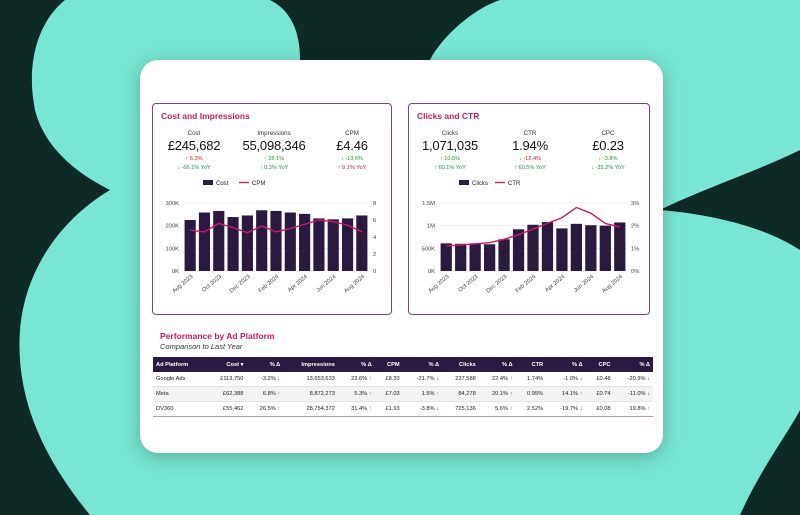 Image resolution: width=800 pixels, height=515 pixels. Describe the element at coordinates (388, 394) in the screenshot. I see `table-cell: £7.03` at that location.